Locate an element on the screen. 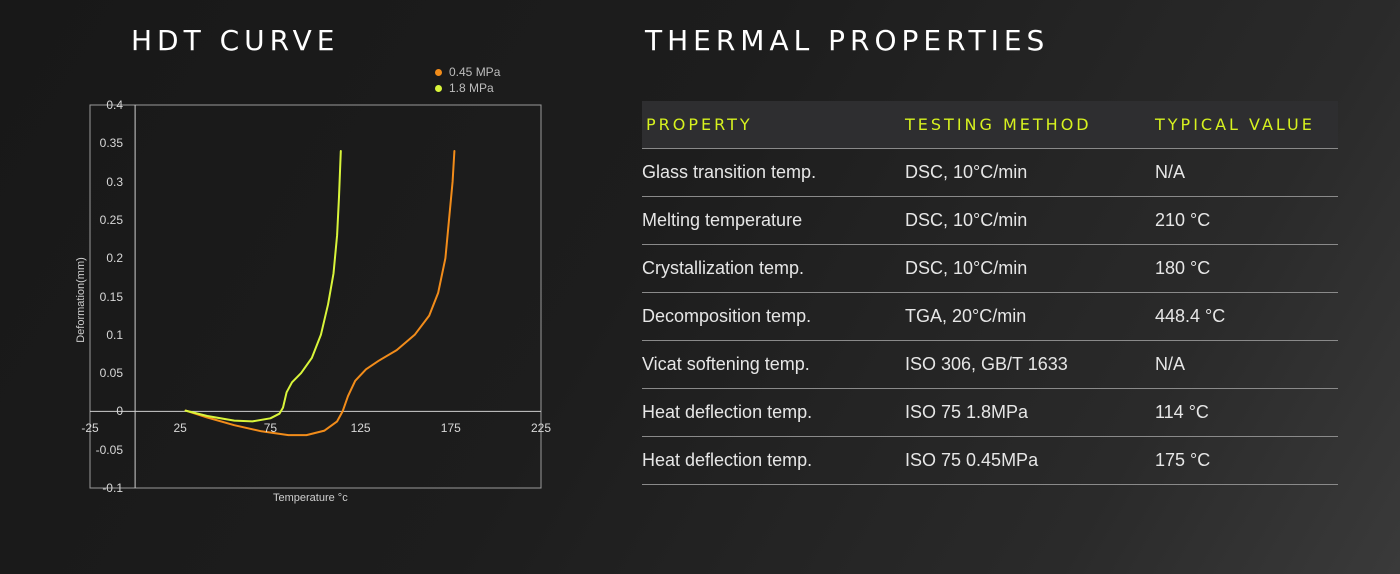  value-cell: 180 °C is located at coordinates (1246, 268).